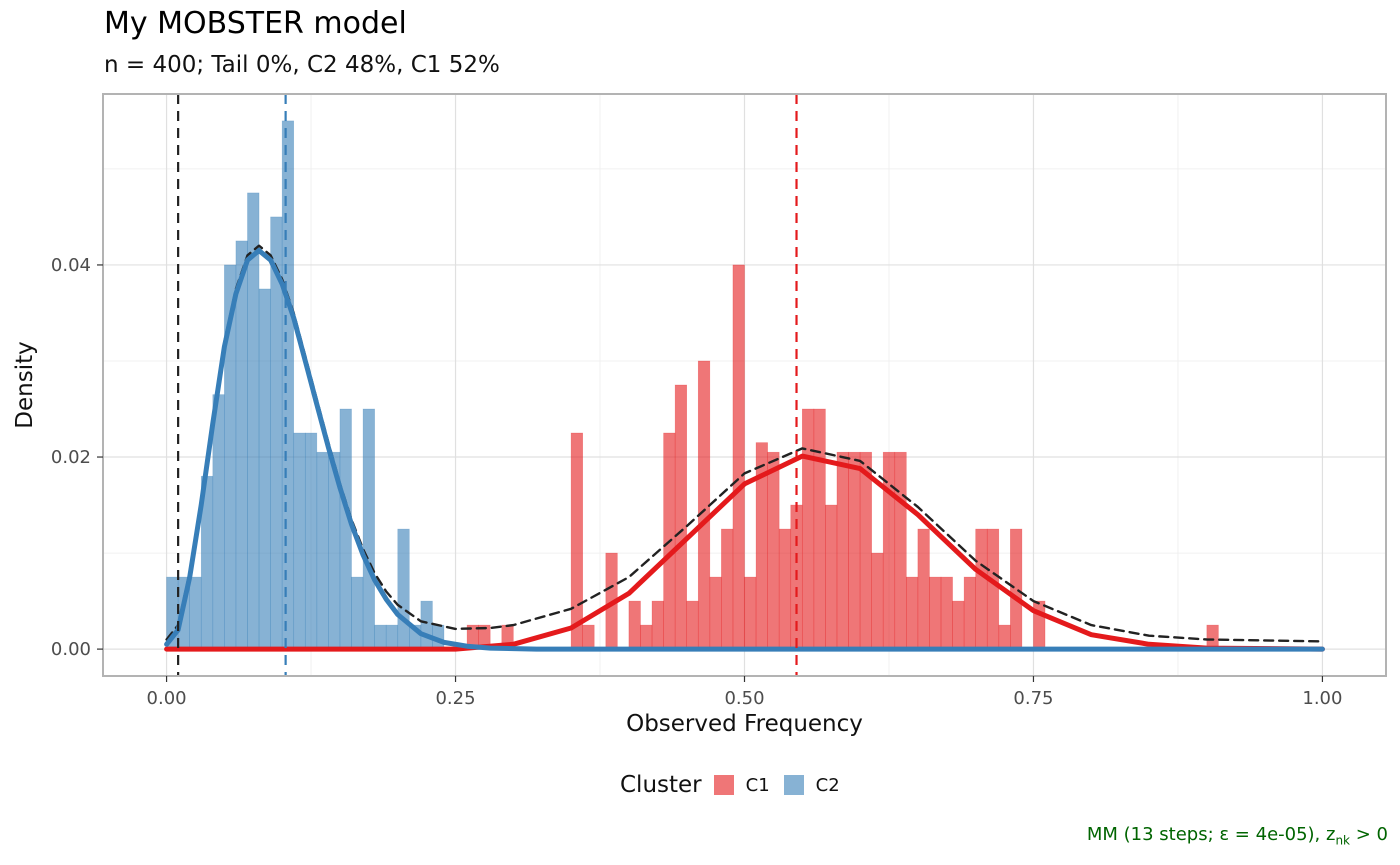 This screenshot has width=1400, height=865. I want to click on legend-item-c2: C2, so click(811, 785).